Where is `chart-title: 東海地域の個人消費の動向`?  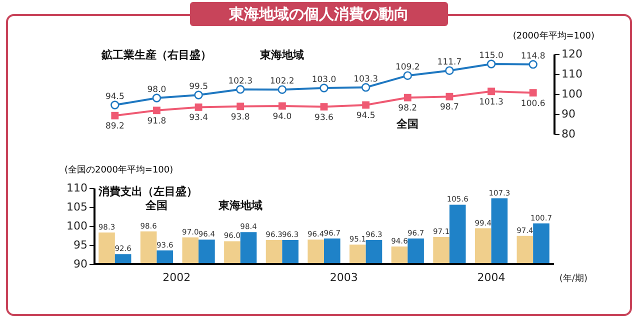 chart-title: 東海地域の個人消費の動向 is located at coordinates (319, 14).